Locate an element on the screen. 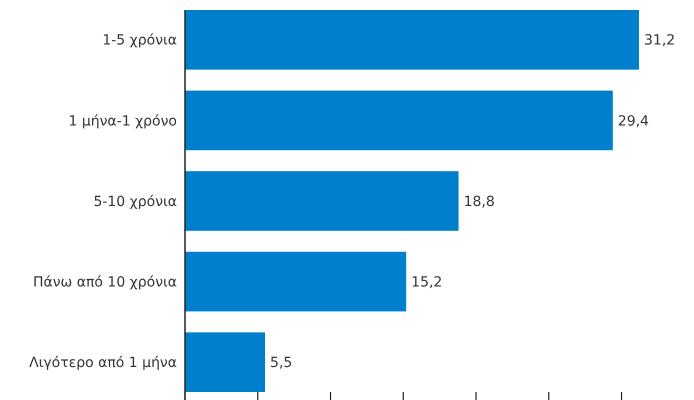 This screenshot has height=400, width=694. y-tick-label: 1-5 χρόνια is located at coordinates (139, 40).